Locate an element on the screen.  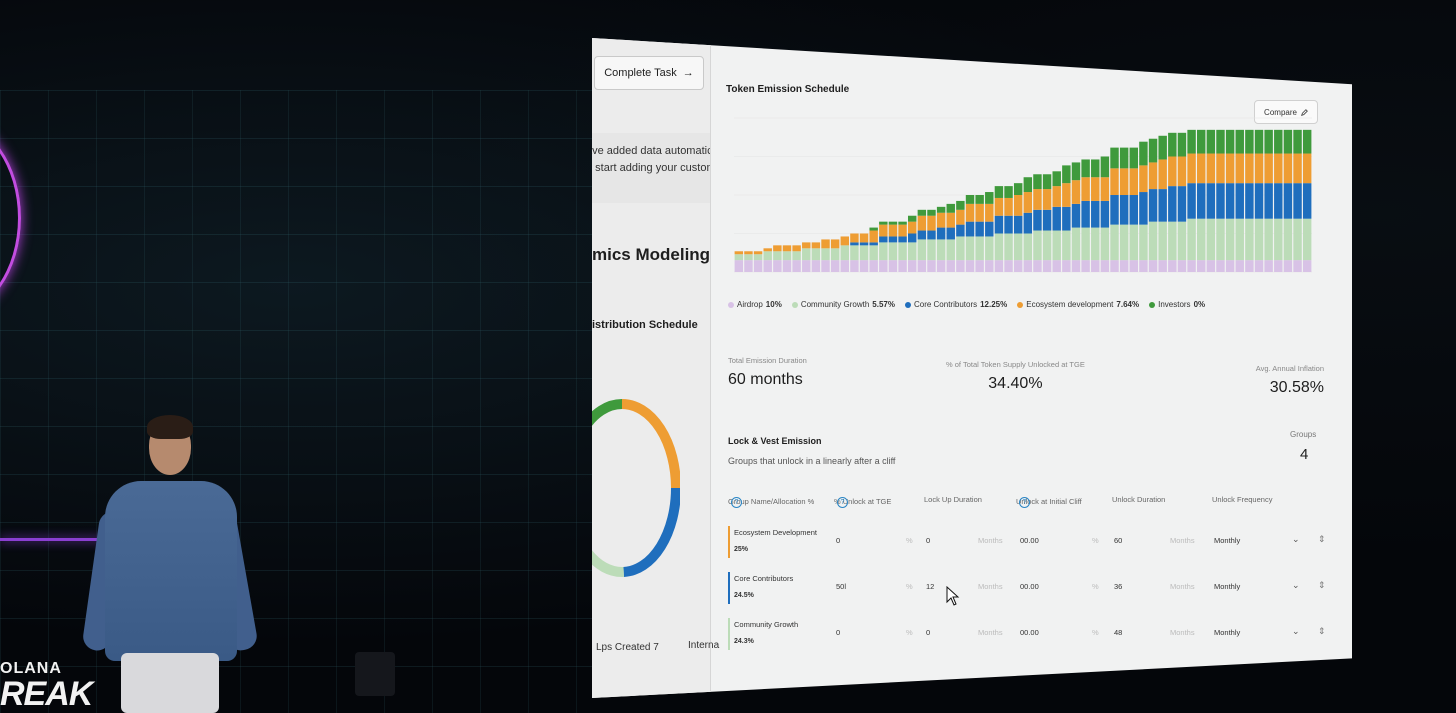
cliff-input: 00.00 is located at coordinates (1029, 632).